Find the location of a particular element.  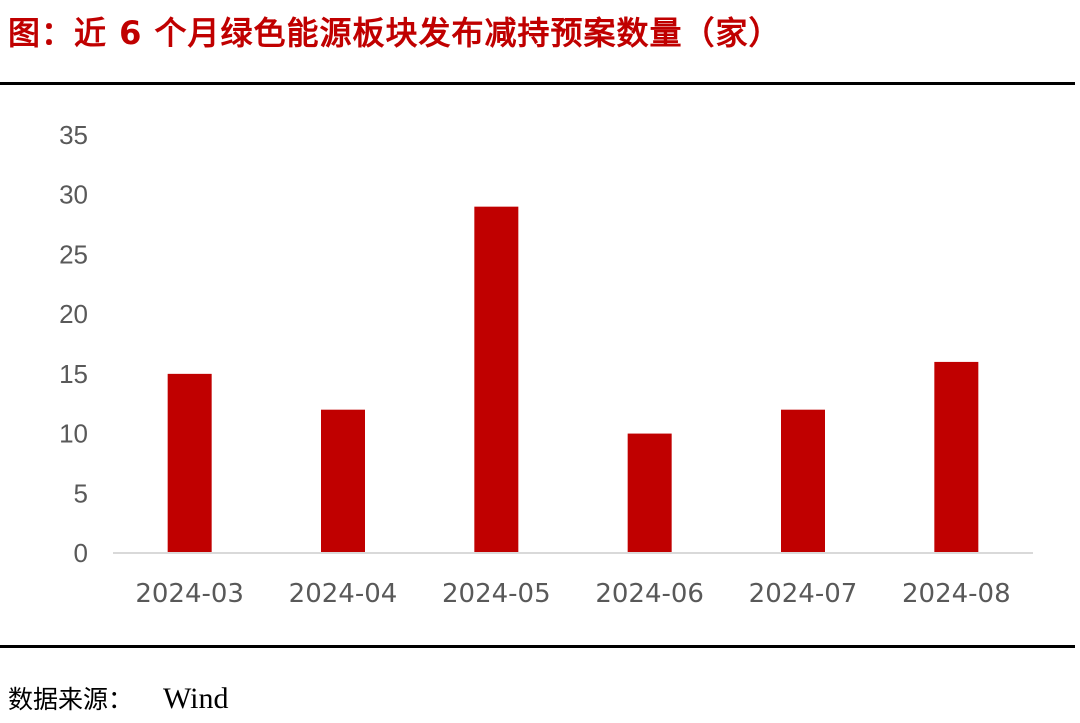

source-note: 数据来源： Wind is located at coordinates (118, 698).